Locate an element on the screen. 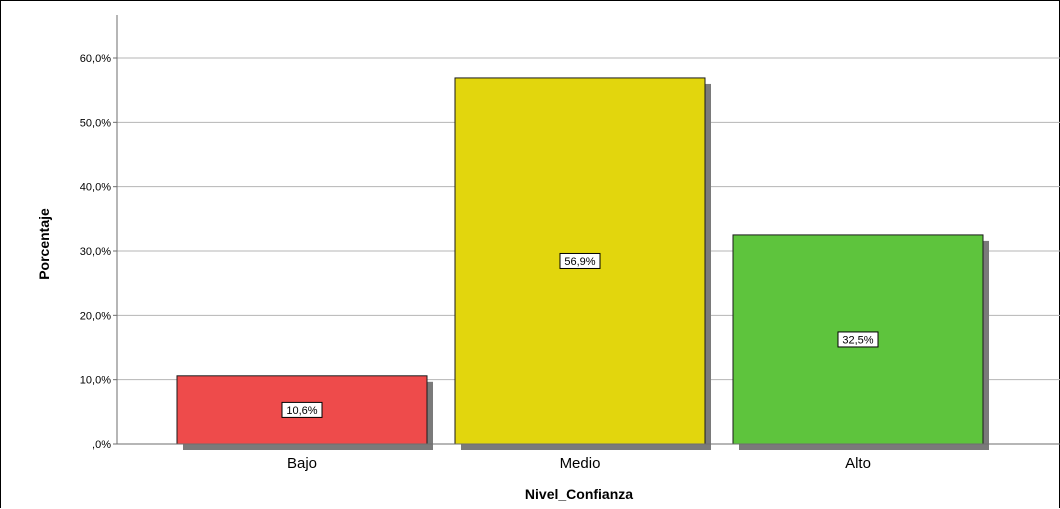 The width and height of the screenshot is (1060, 509). bar-bajo is located at coordinates (302, 410).